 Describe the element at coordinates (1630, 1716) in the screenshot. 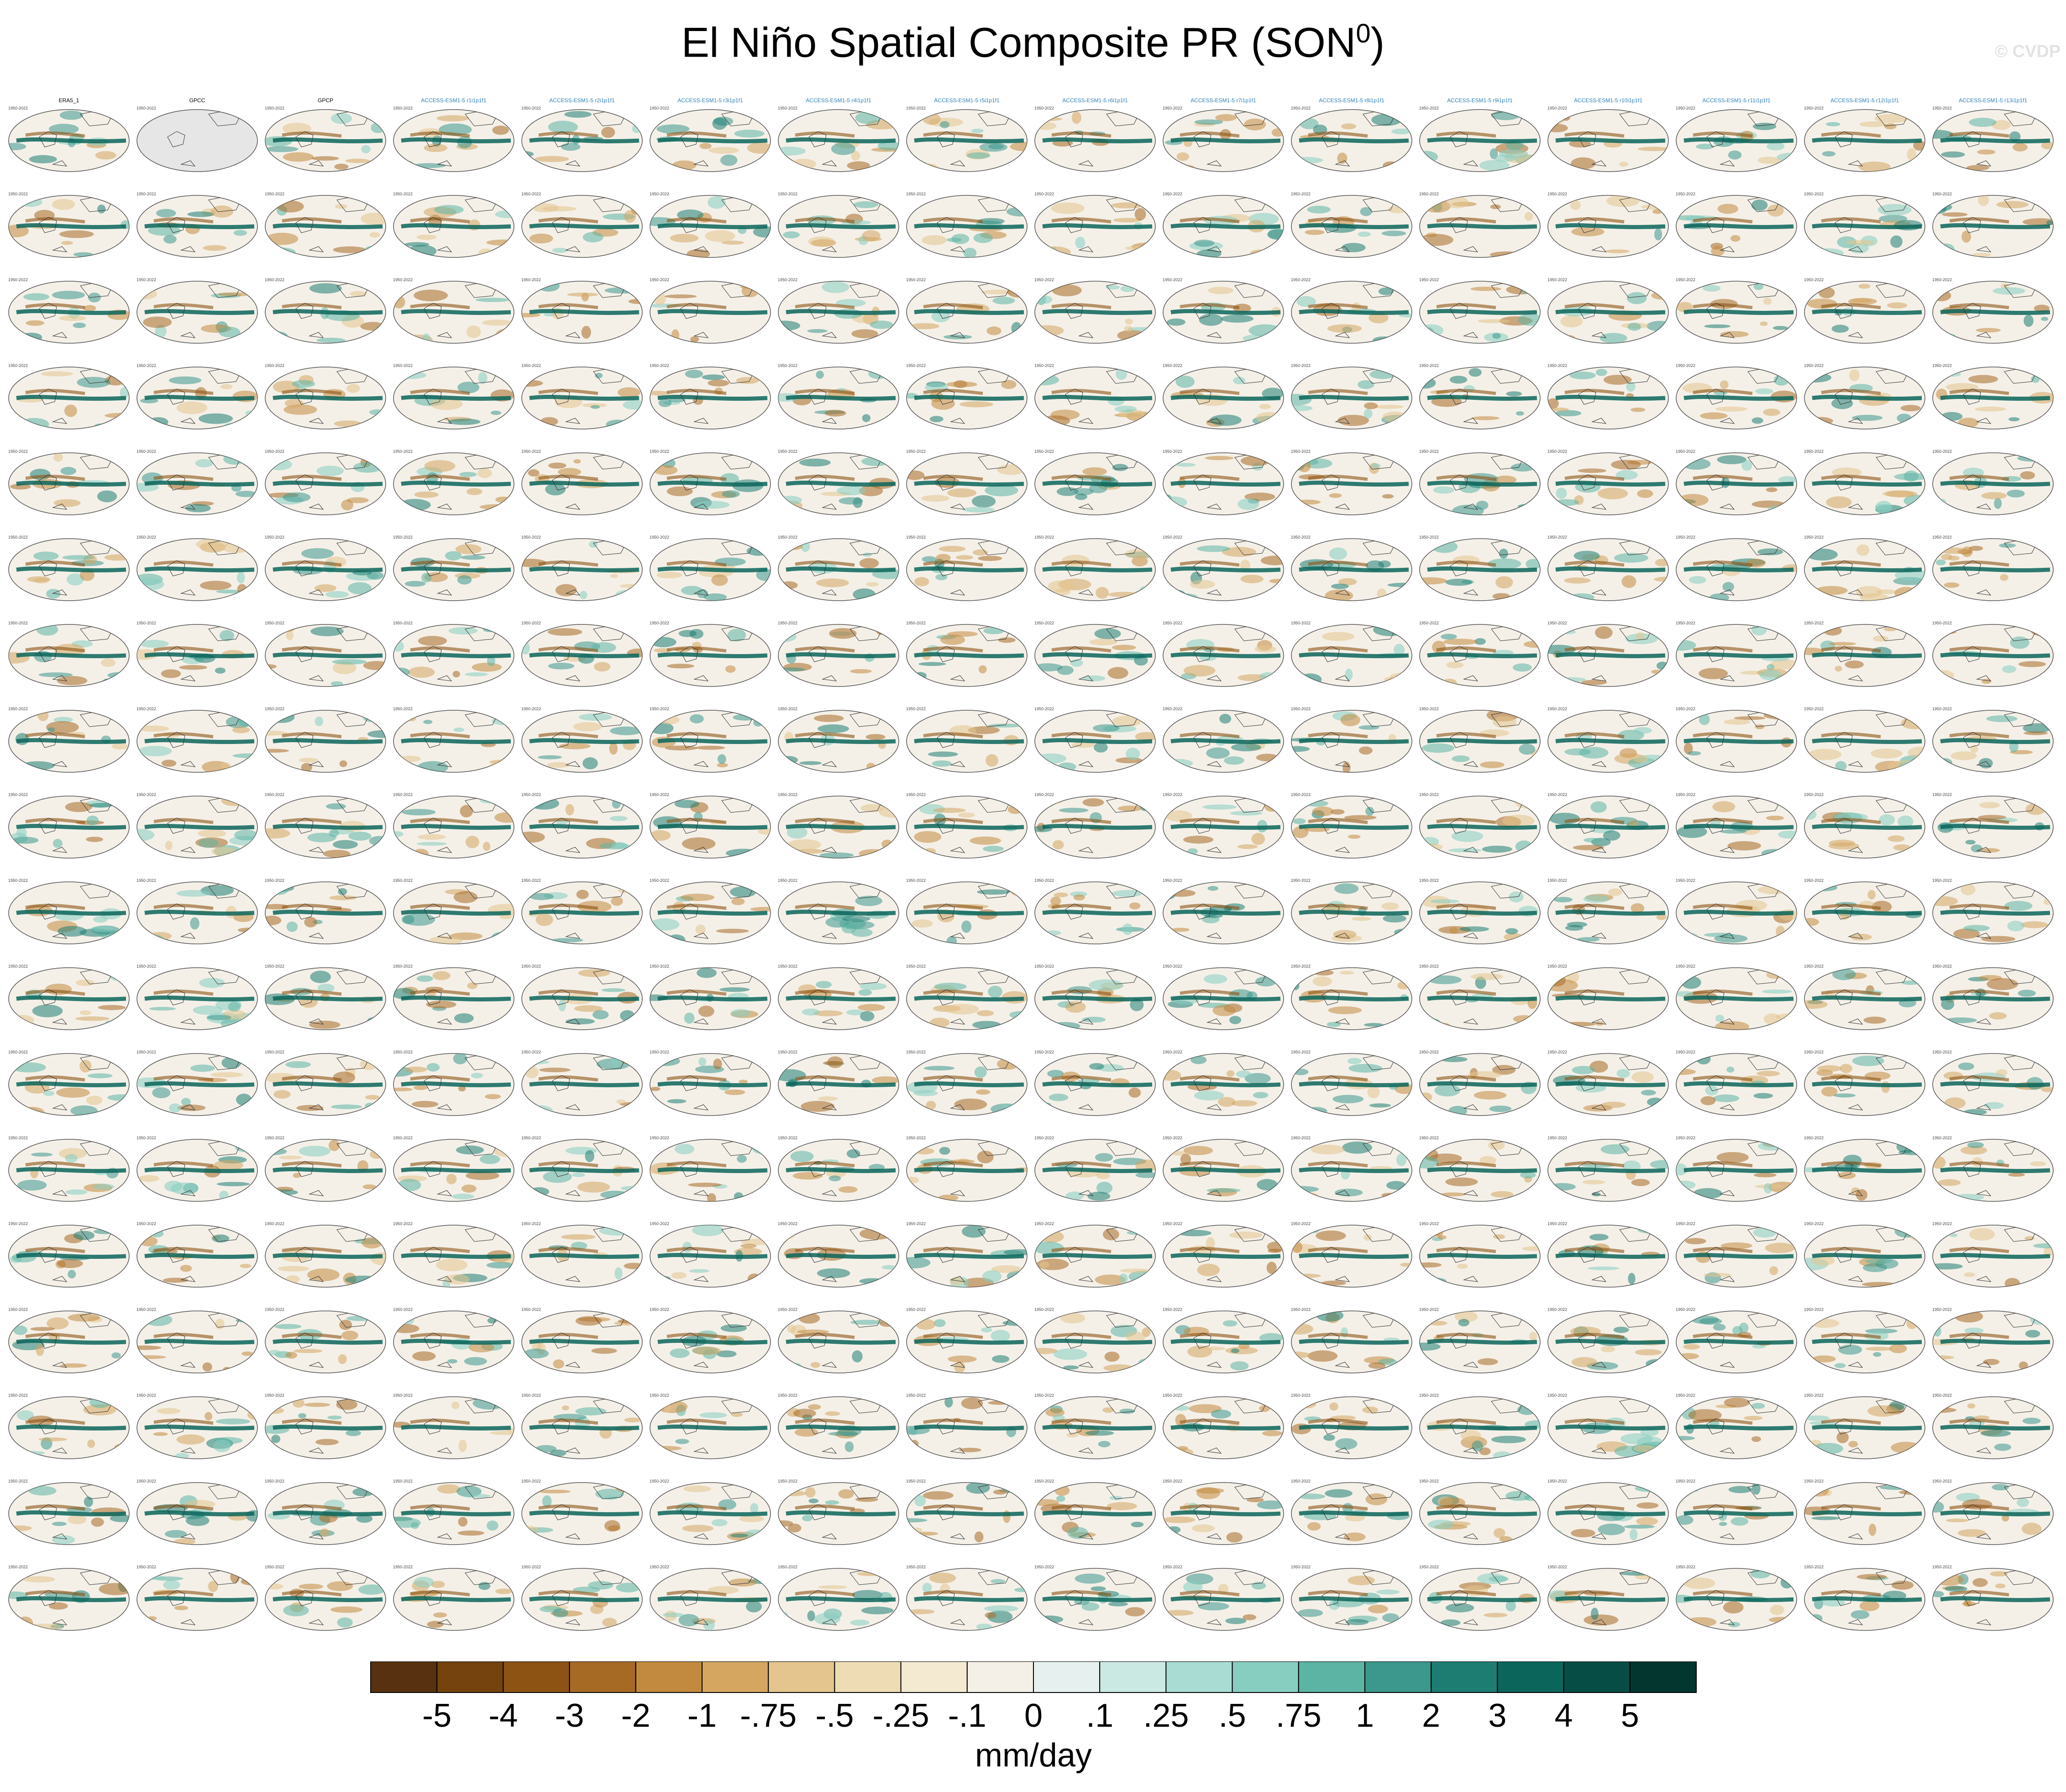

I see `colorbar-tick-label: 5` at that location.